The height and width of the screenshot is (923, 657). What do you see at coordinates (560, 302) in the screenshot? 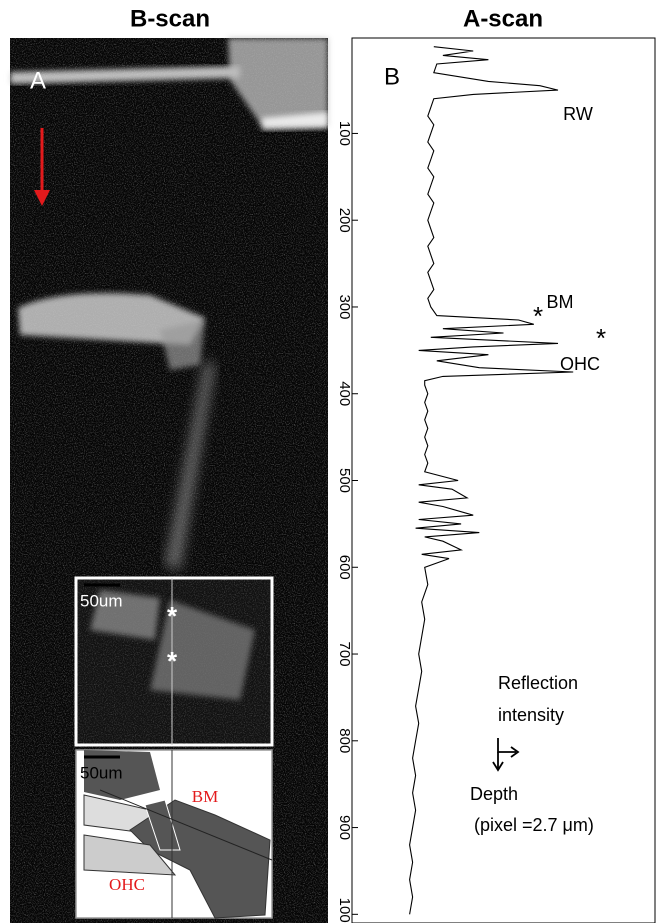
I see `annotation: BM` at bounding box center [560, 302].